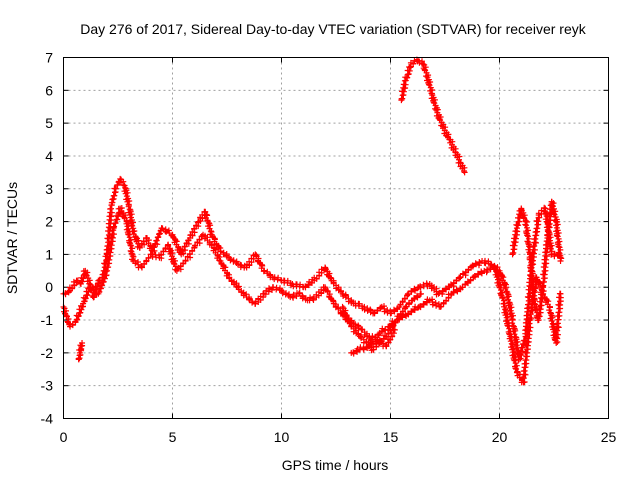 This screenshot has height=480, width=640. What do you see at coordinates (282, 437) in the screenshot?
I see `x-tick-label: 10` at bounding box center [282, 437].